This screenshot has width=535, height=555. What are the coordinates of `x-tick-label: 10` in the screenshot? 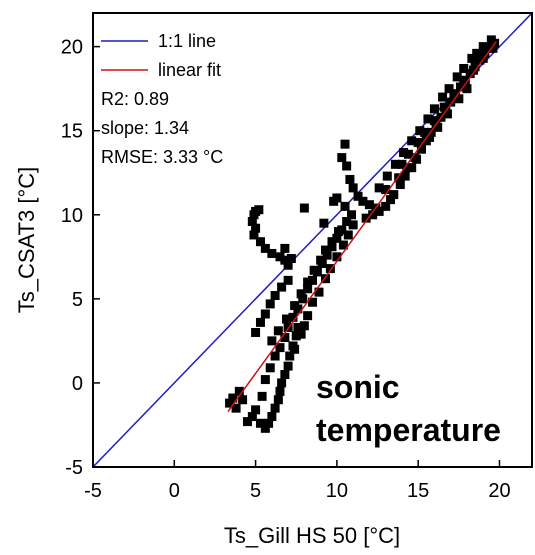 It's located at (337, 491).